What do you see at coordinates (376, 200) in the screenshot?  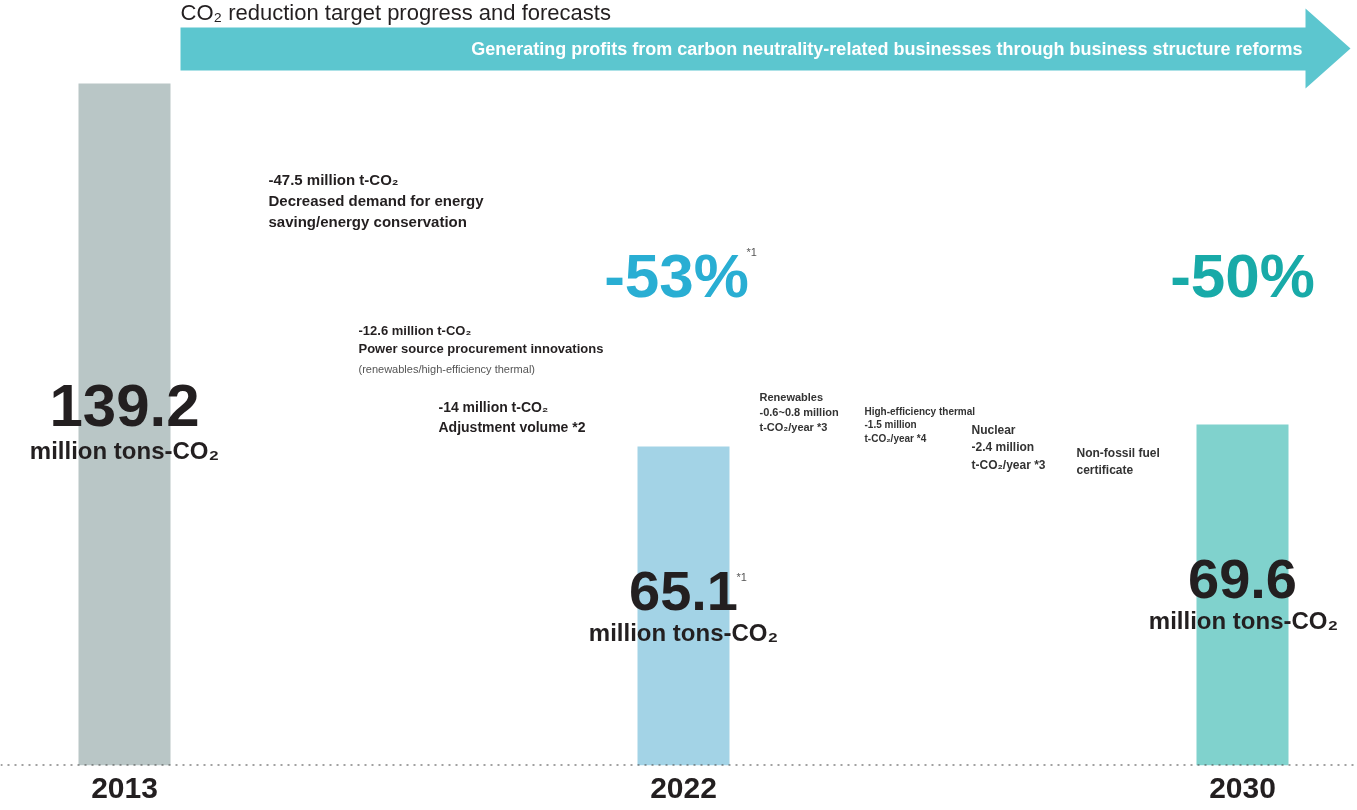 I see `annotation: -47.5 million t-CO₂ Decreased demand for energy saving/energy conservation` at bounding box center [376, 200].